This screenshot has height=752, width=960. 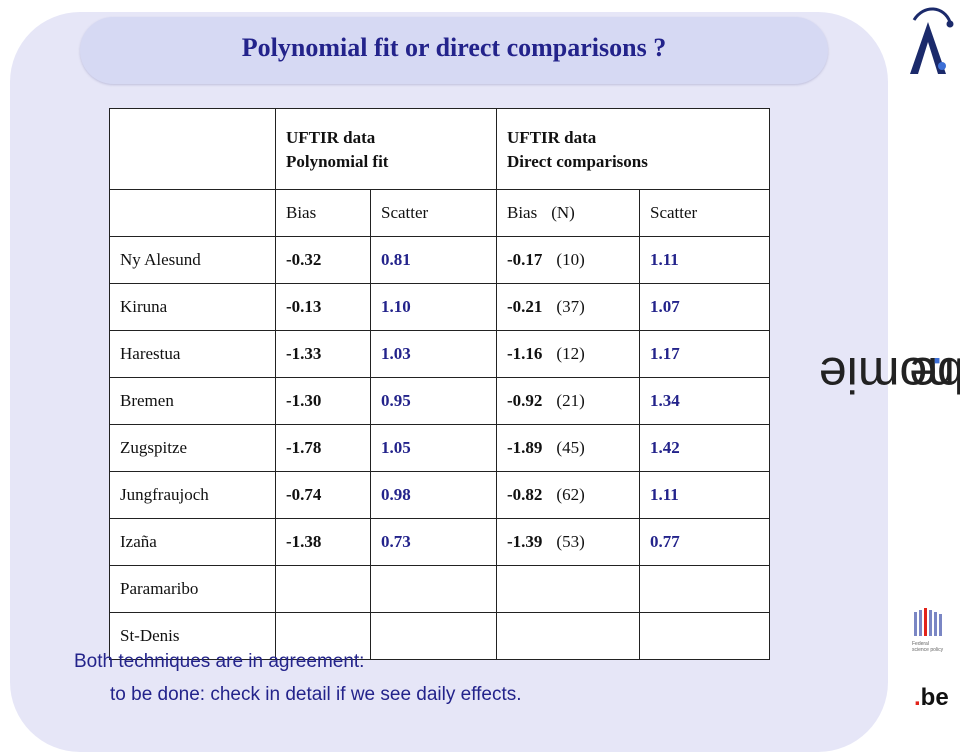 I want to click on dc-scatter-cell-value: 1.42, so click(x=665, y=447).